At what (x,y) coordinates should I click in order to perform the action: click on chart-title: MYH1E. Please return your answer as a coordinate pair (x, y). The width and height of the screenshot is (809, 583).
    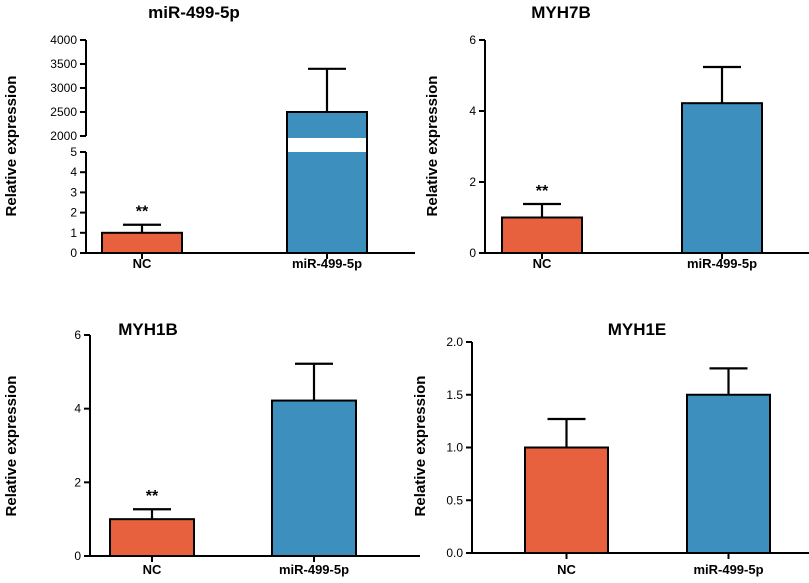
    Looking at the image, I should click on (637, 329).